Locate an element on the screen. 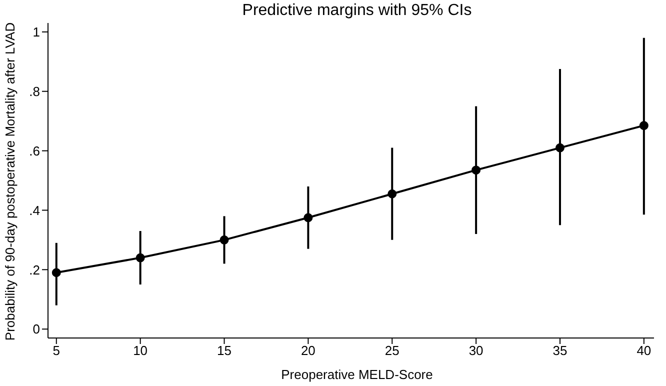 The height and width of the screenshot is (386, 666). chart-title: Predictive margins with 95% CIs is located at coordinates (357, 11).